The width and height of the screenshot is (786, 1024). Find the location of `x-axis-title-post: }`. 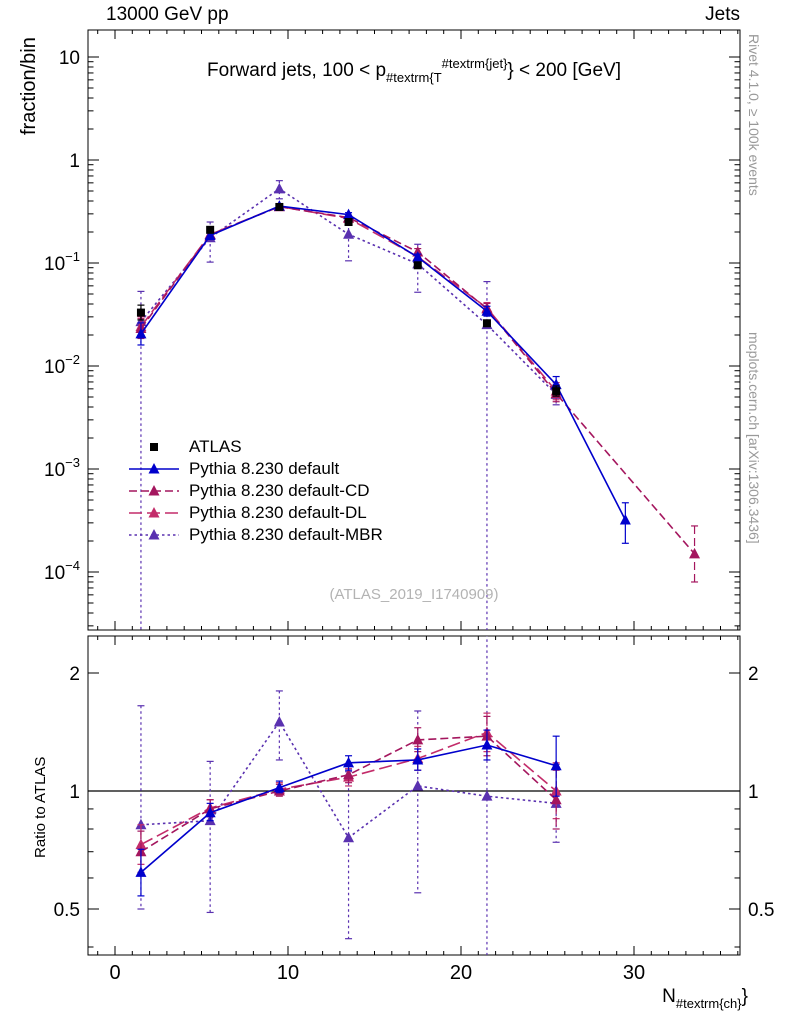

x-axis-title-post: } is located at coordinates (744, 996).